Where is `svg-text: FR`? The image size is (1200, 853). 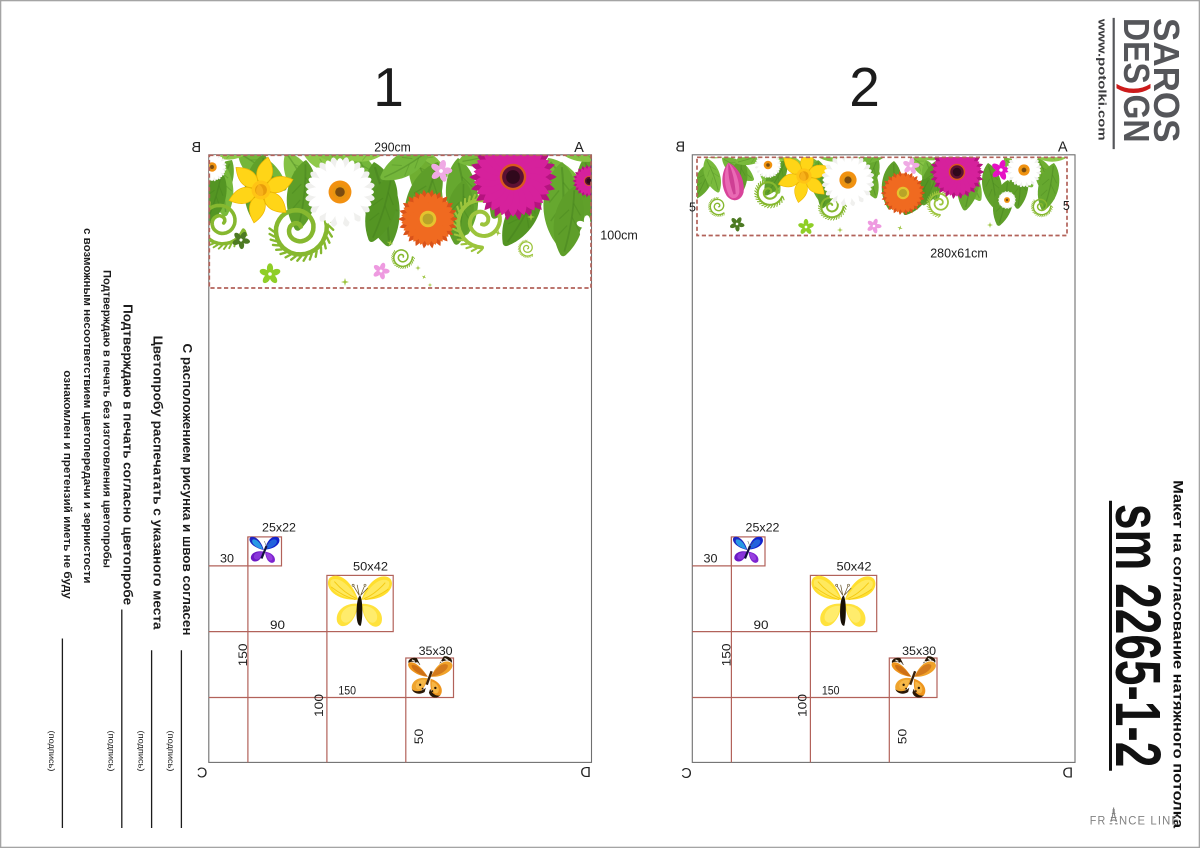
svg-text: FR is located at coordinates (1098, 821).